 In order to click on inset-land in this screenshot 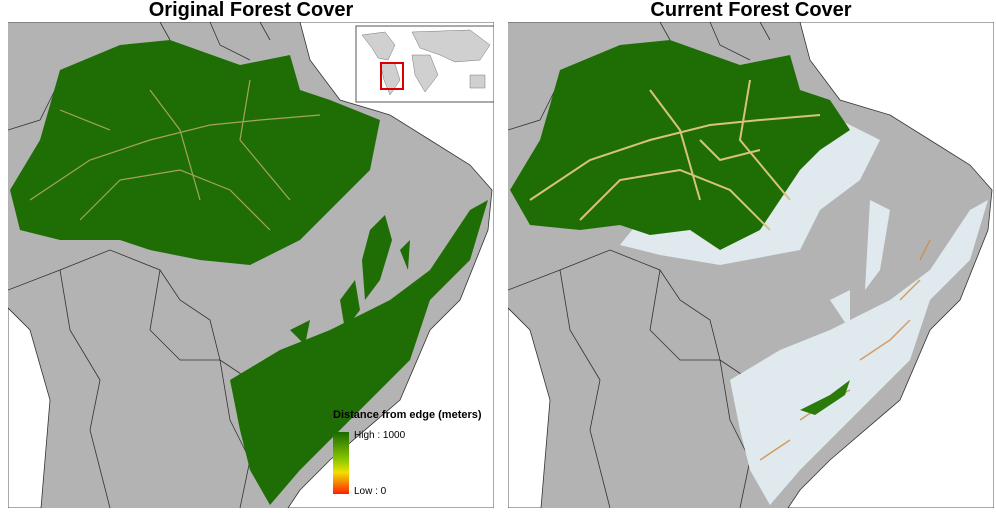, I will do `click(426, 62)`.